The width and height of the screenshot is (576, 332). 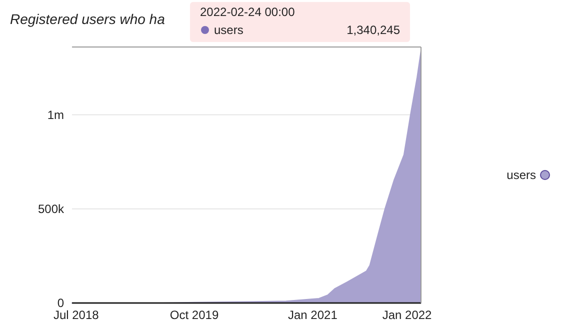 What do you see at coordinates (313, 315) in the screenshot?
I see `x-tick-label: Jan 2021` at bounding box center [313, 315].